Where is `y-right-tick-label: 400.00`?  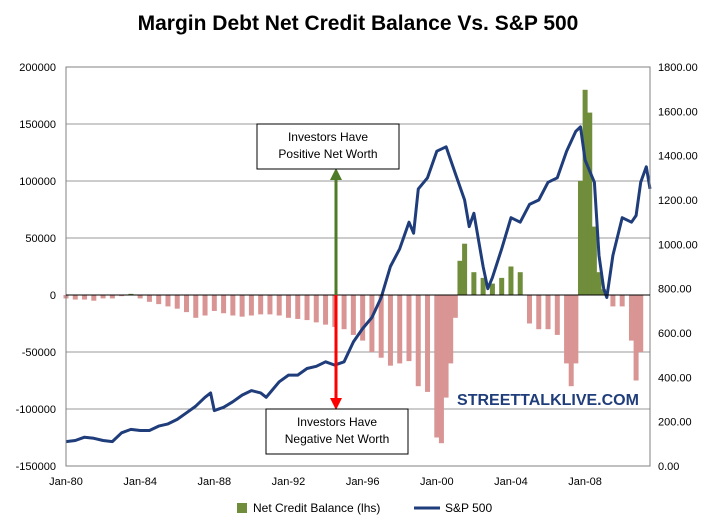 y-right-tick-label: 400.00 is located at coordinates (675, 378).